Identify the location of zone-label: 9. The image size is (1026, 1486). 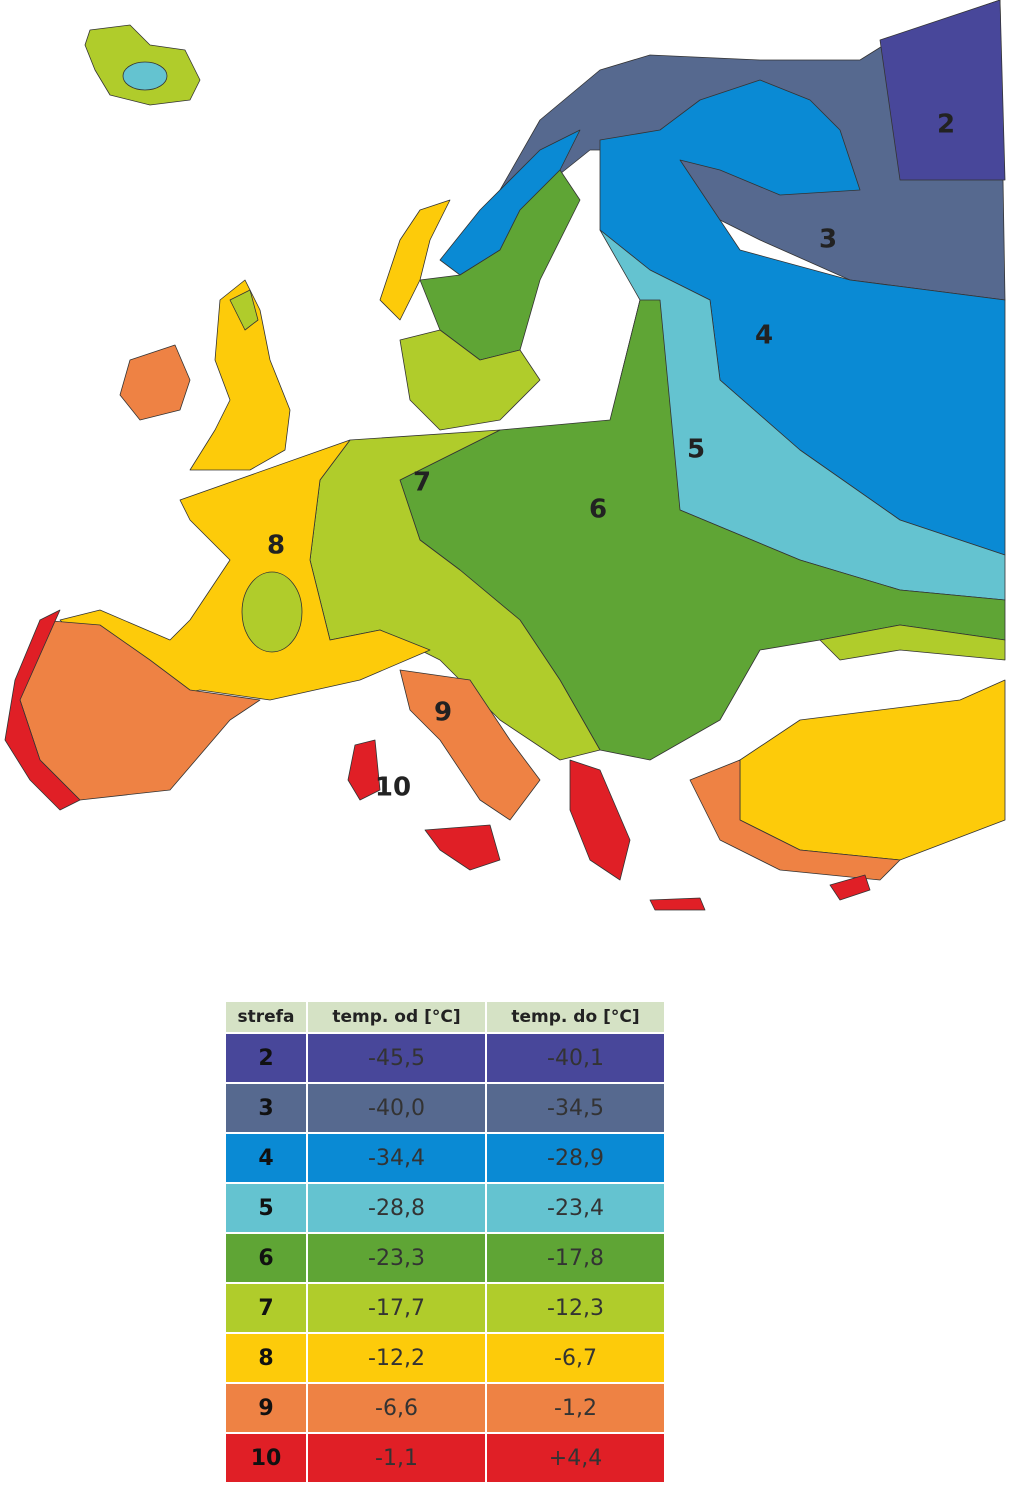
(443, 713).